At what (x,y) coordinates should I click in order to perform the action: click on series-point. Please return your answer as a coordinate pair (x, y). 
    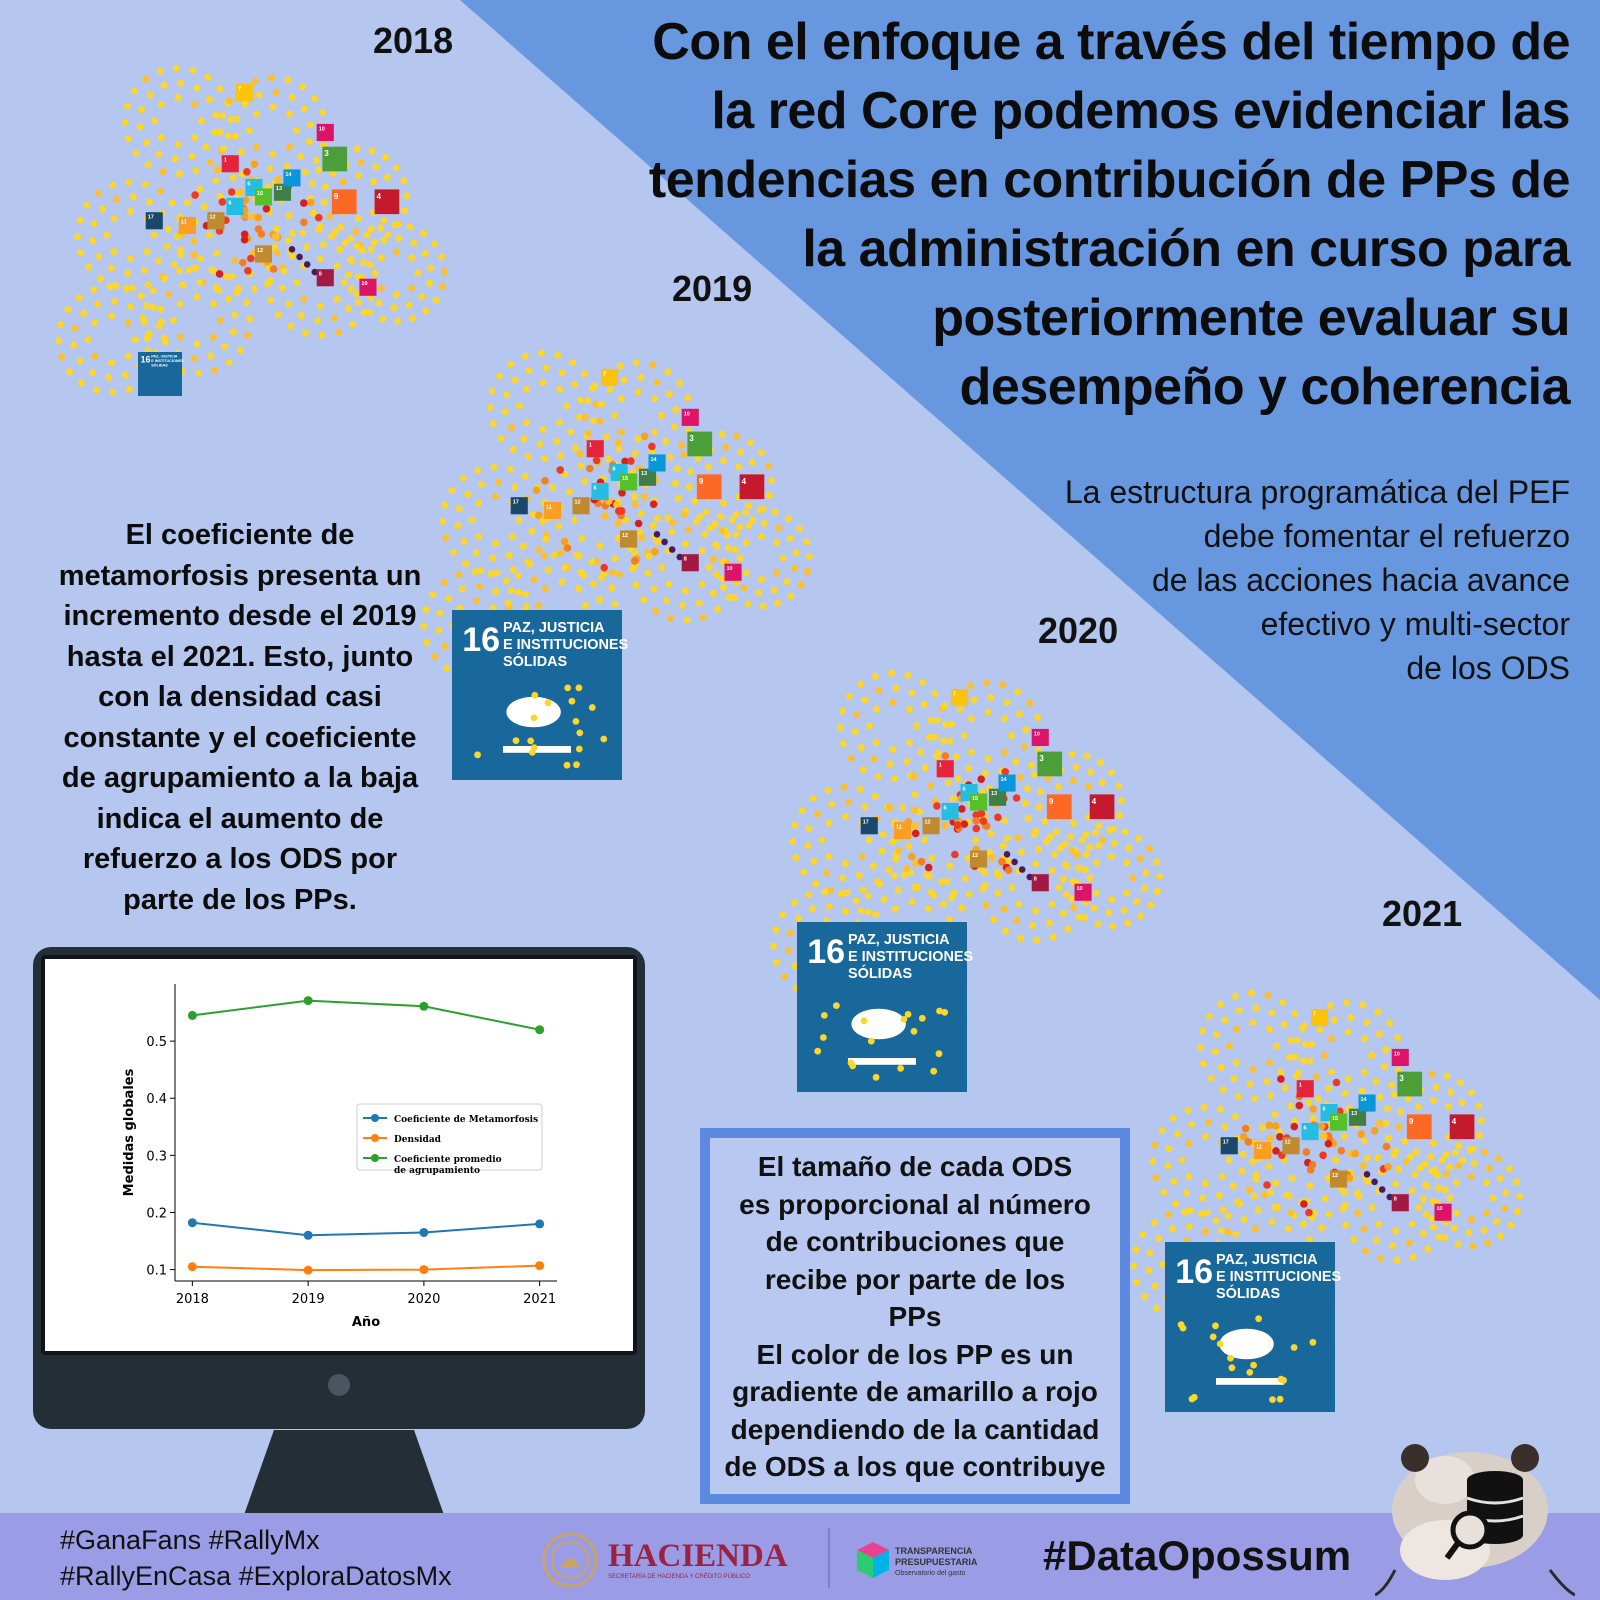
    Looking at the image, I should click on (540, 1266).